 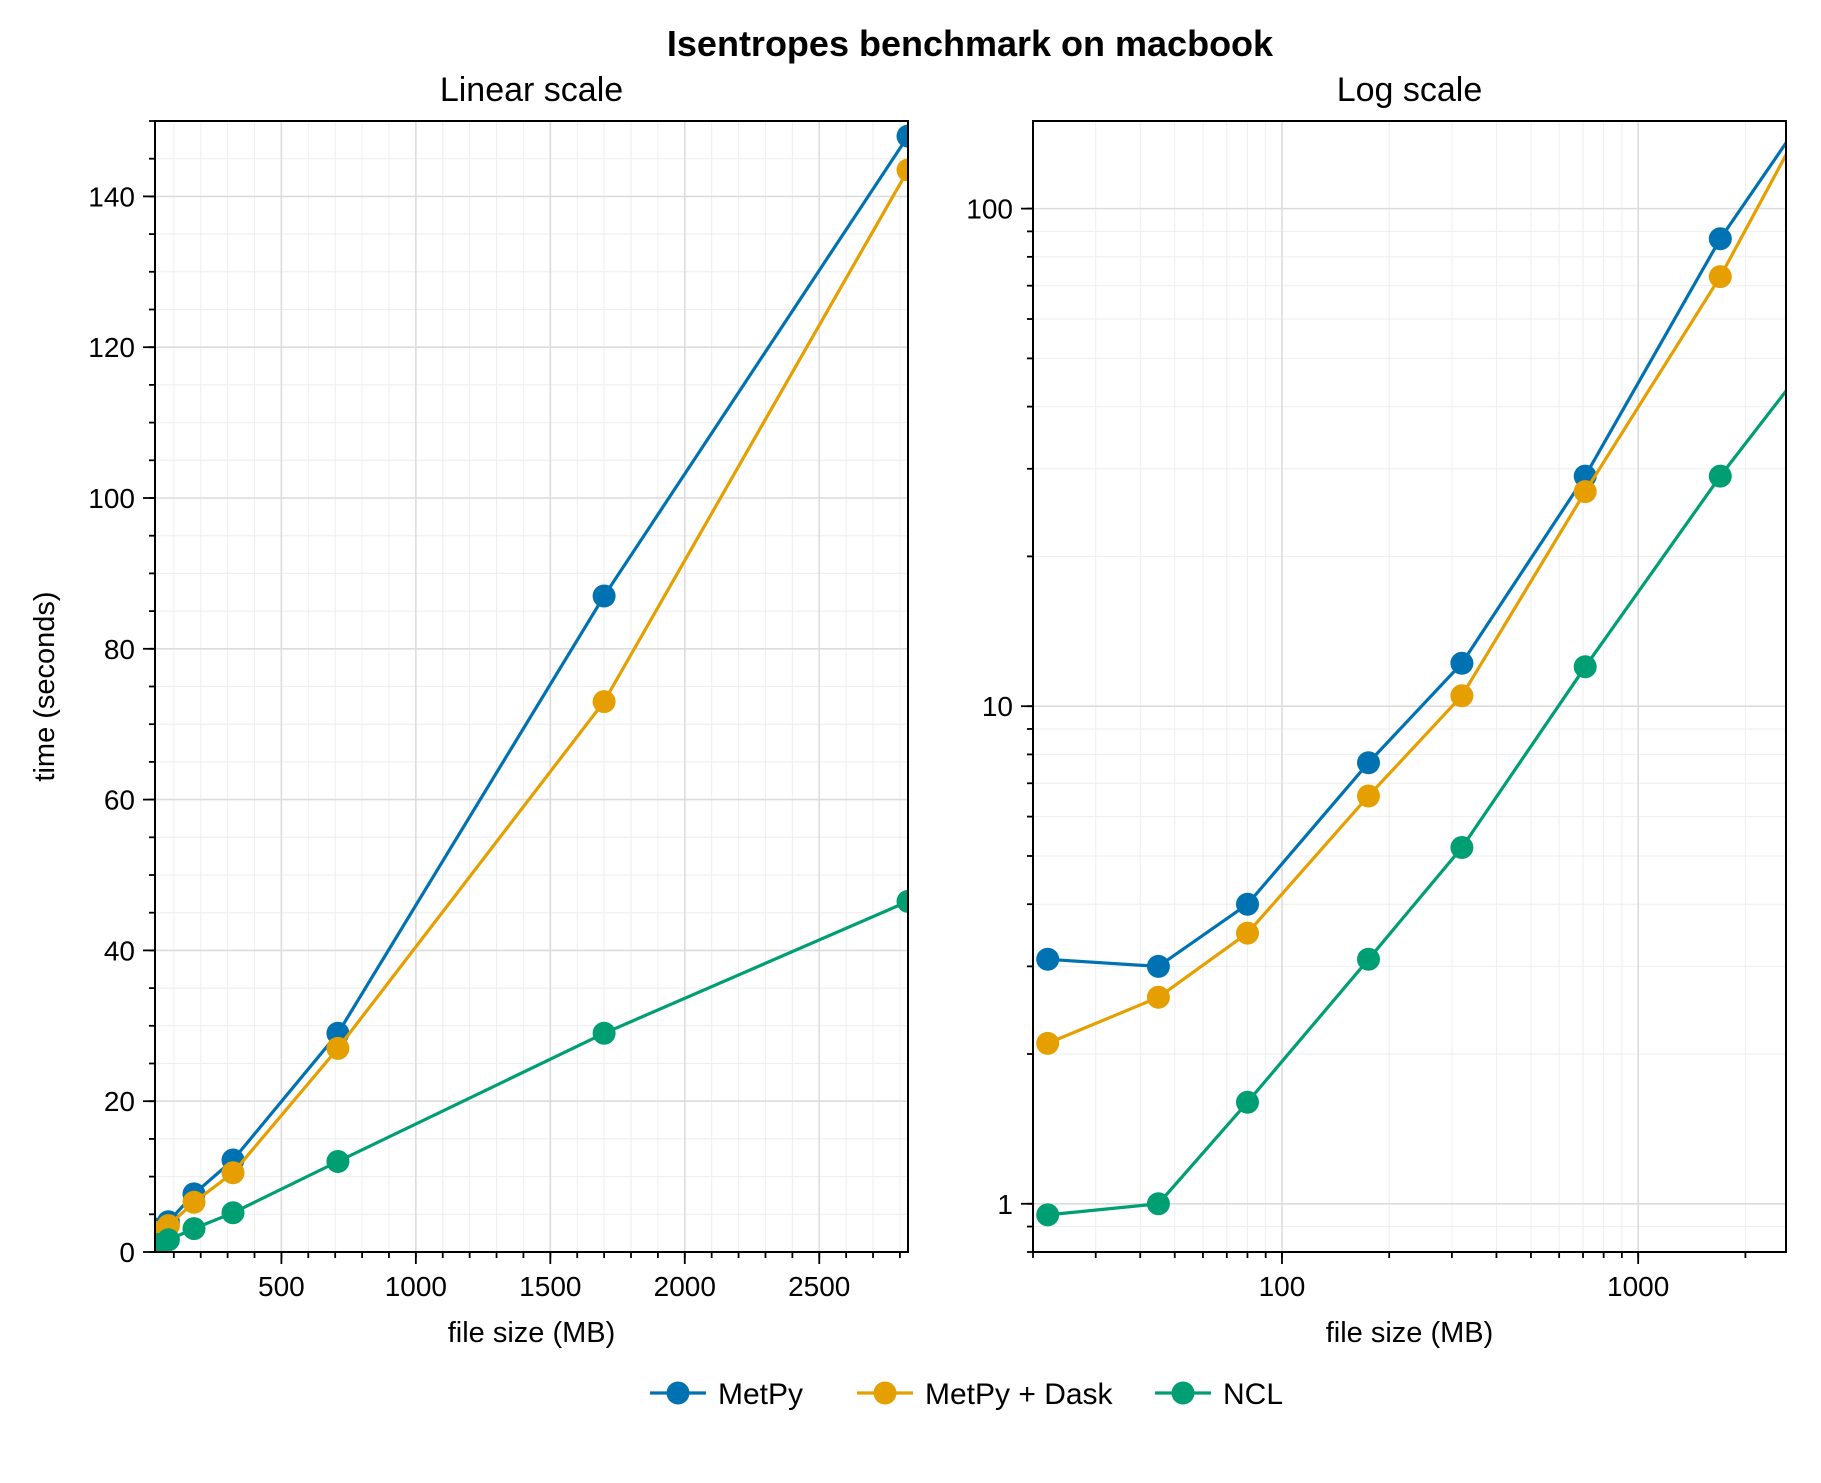 What do you see at coordinates (1219, 1394) in the screenshot?
I see `legend-item-ncl: NCL` at bounding box center [1219, 1394].